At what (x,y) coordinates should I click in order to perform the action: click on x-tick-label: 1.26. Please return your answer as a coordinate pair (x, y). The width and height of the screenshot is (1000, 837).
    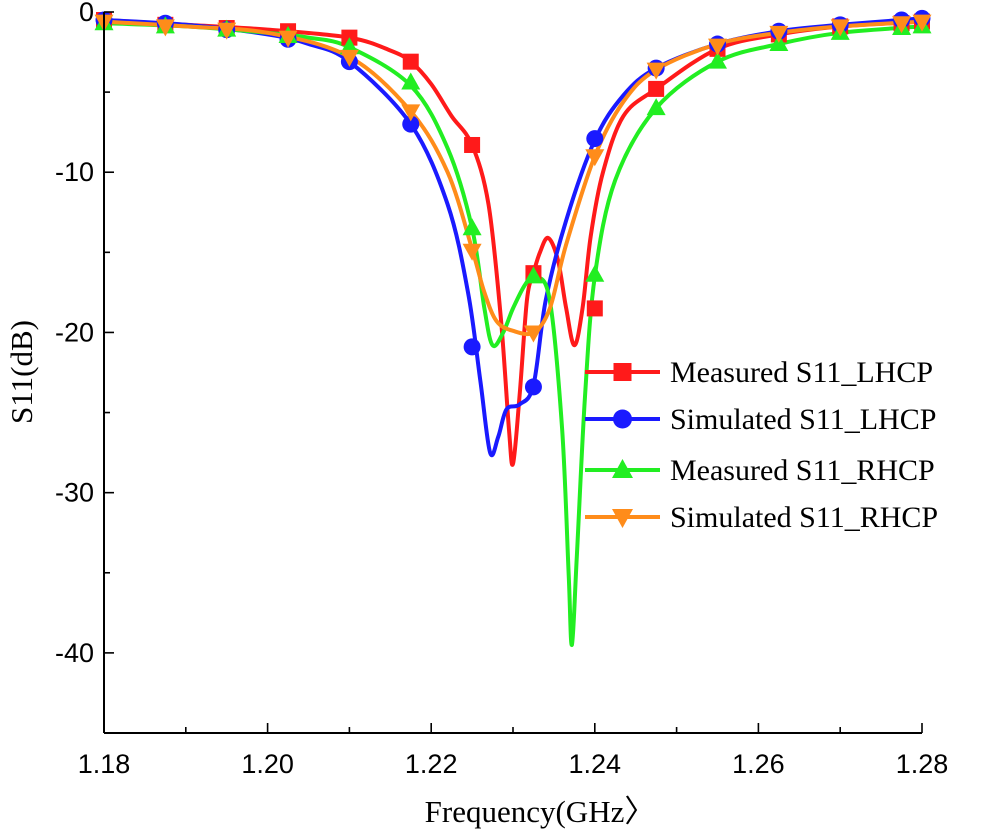
    Looking at the image, I should click on (758, 764).